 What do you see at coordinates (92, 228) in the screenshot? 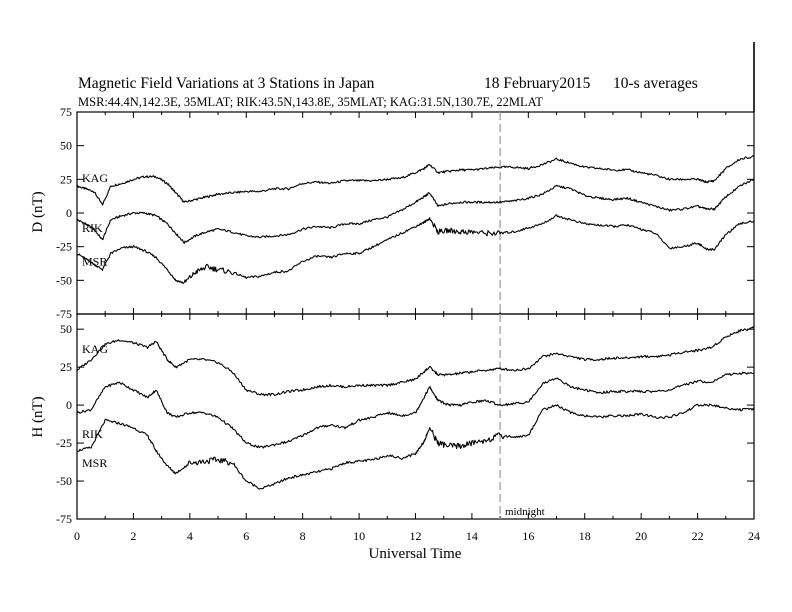
I see `d-series-label-rik: RIK` at bounding box center [92, 228].